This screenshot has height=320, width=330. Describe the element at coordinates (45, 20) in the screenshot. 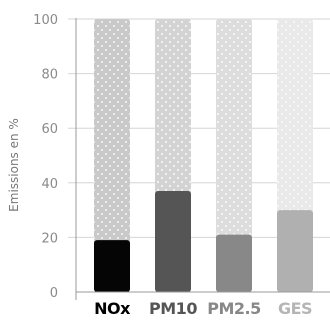

I see `y-tick-label: 100` at that location.